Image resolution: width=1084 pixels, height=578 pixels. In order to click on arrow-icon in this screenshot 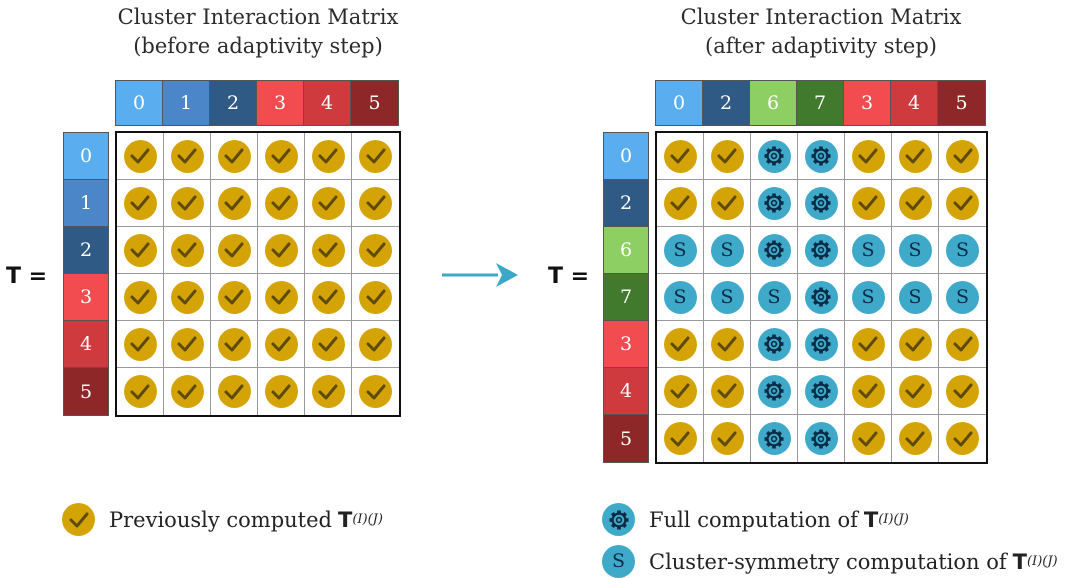, I will do `click(480, 275)`.